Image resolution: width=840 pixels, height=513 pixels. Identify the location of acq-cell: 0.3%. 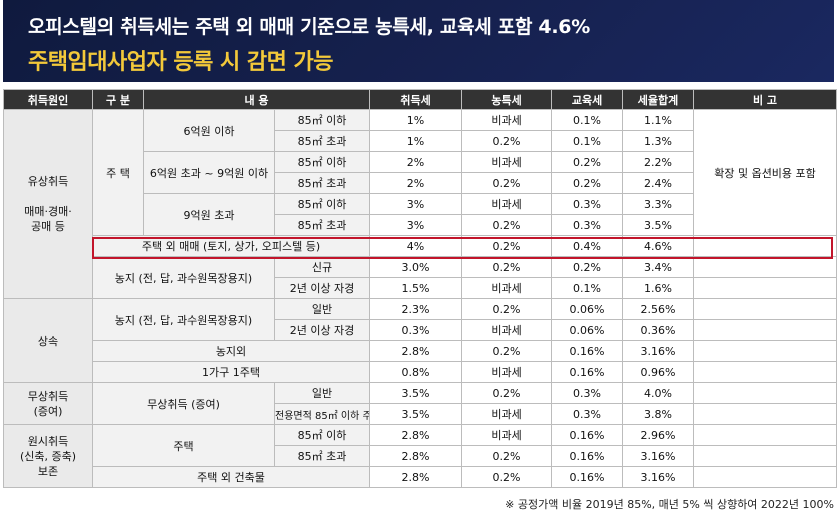
(416, 330).